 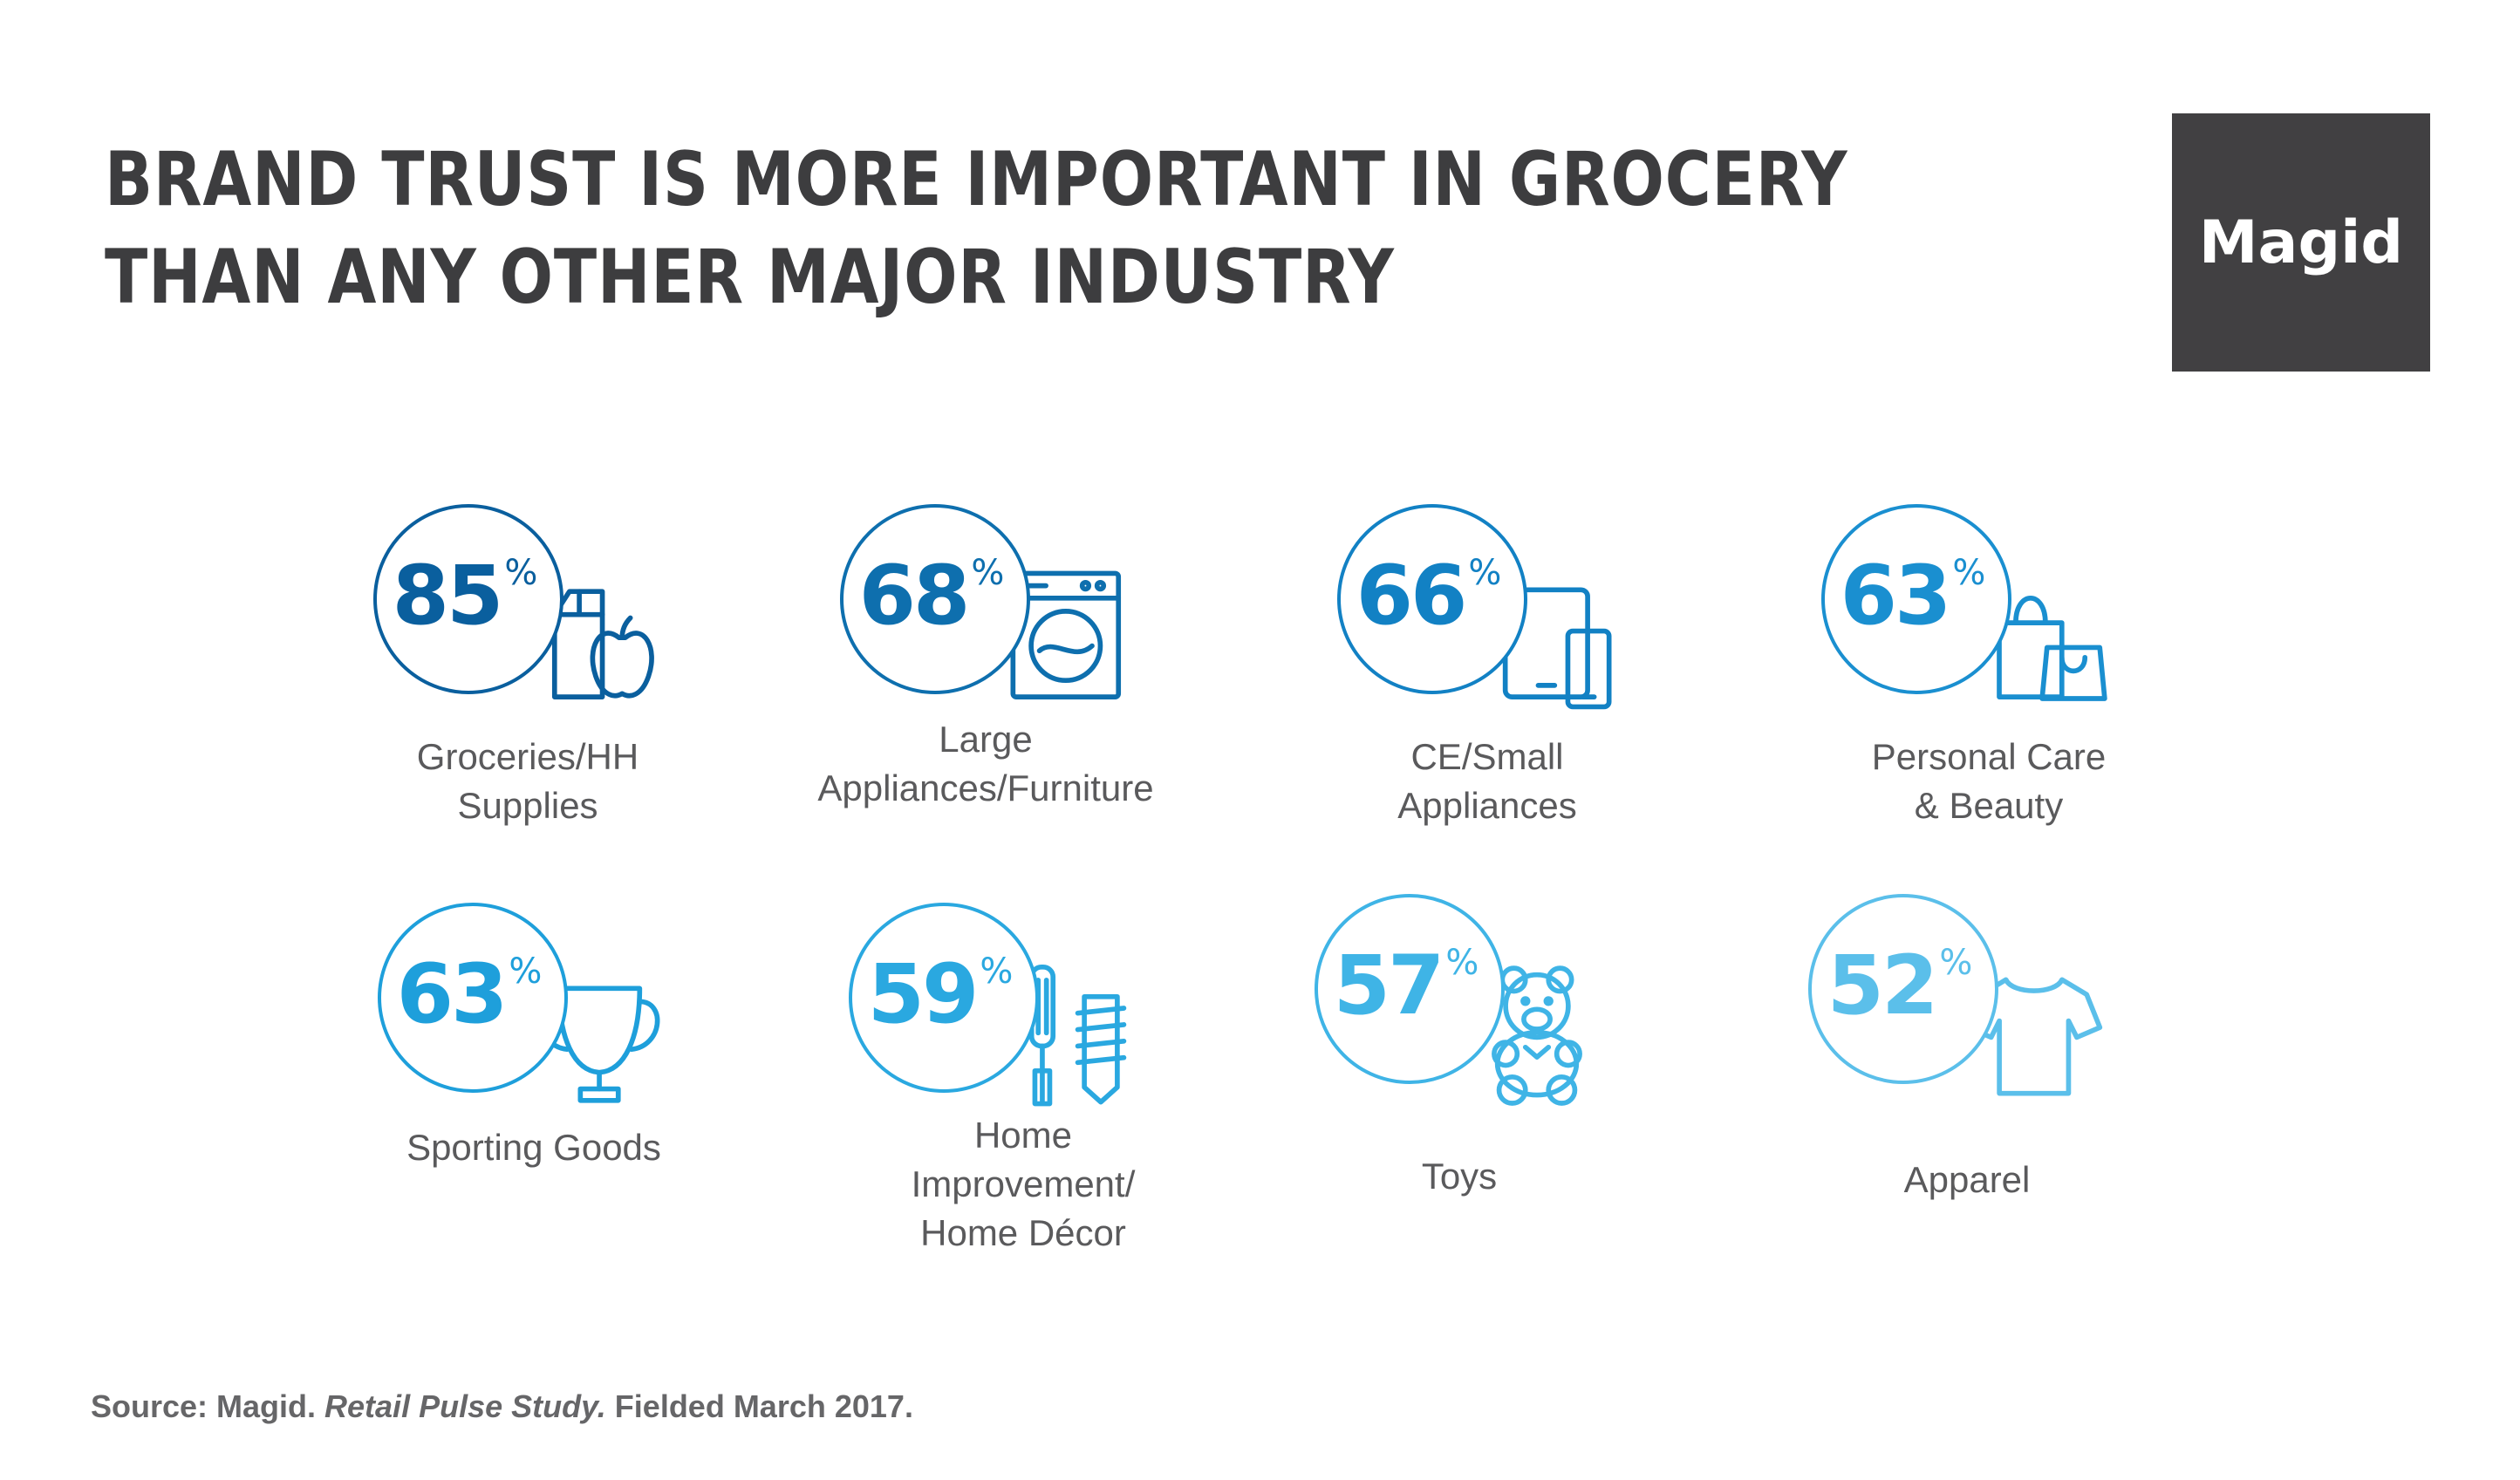 I want to click on value-label: 66%, so click(x=1428, y=595).